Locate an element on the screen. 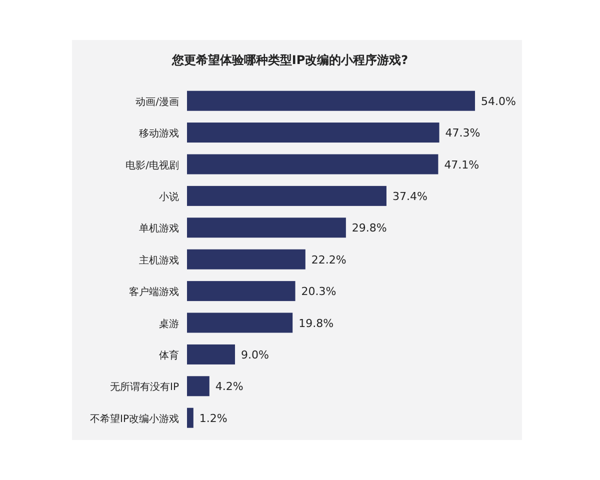 This screenshot has height=480, width=600. data-label: 47.1% is located at coordinates (462, 165).